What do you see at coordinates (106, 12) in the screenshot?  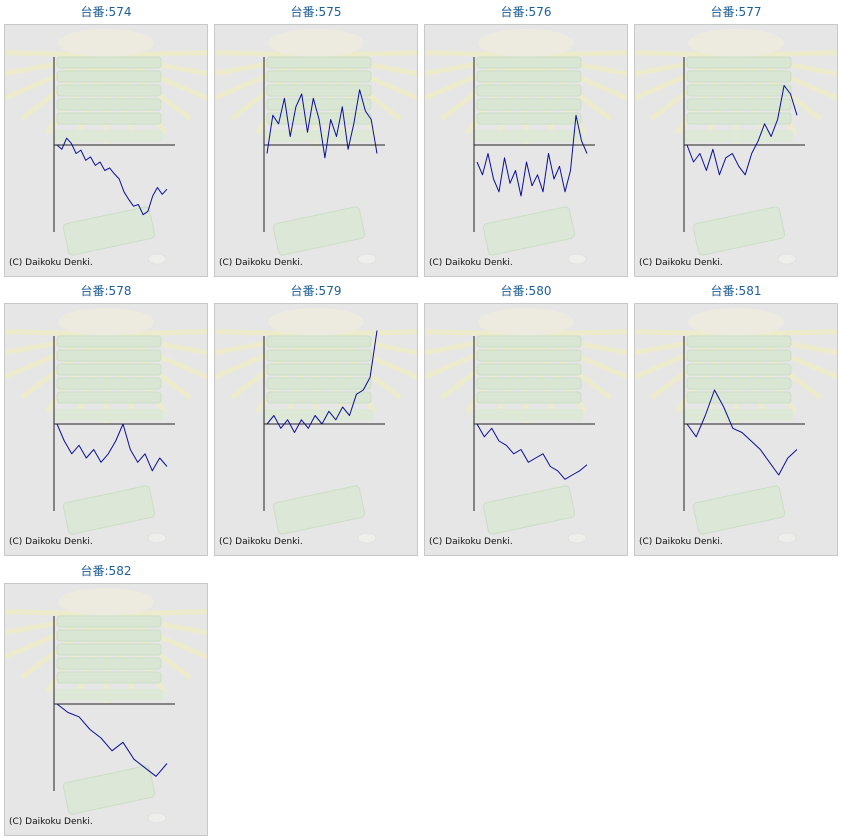 I see `chart-title: 台番:574` at bounding box center [106, 12].